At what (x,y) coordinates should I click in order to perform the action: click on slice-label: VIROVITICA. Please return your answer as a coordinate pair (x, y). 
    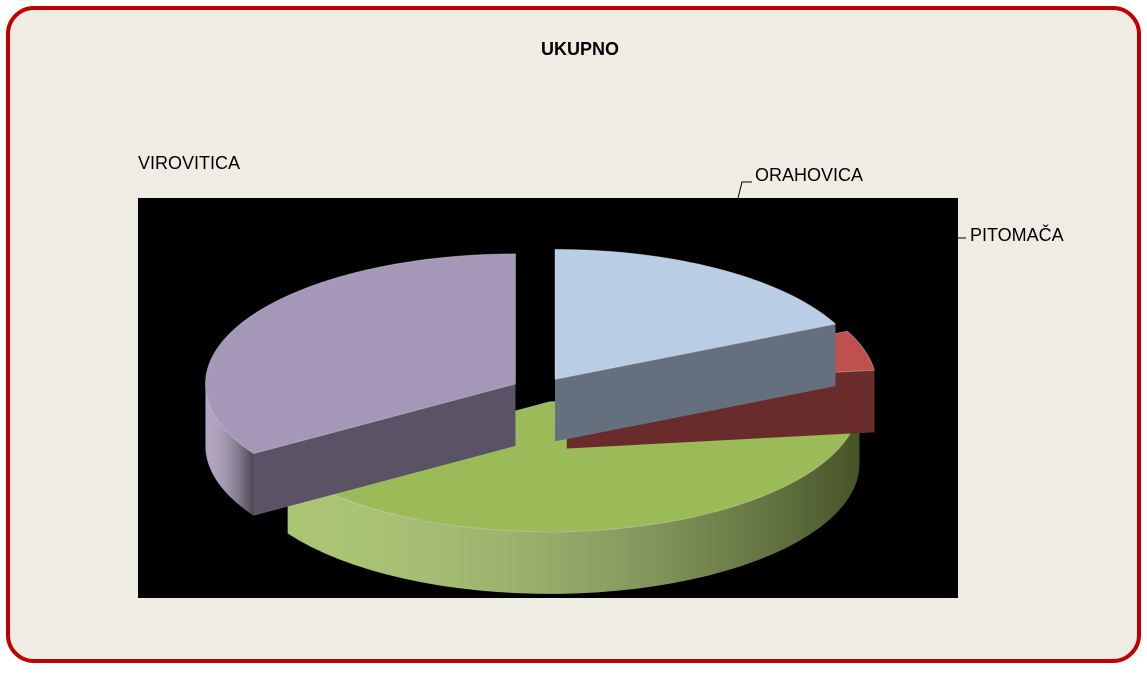
    Looking at the image, I should click on (189, 163).